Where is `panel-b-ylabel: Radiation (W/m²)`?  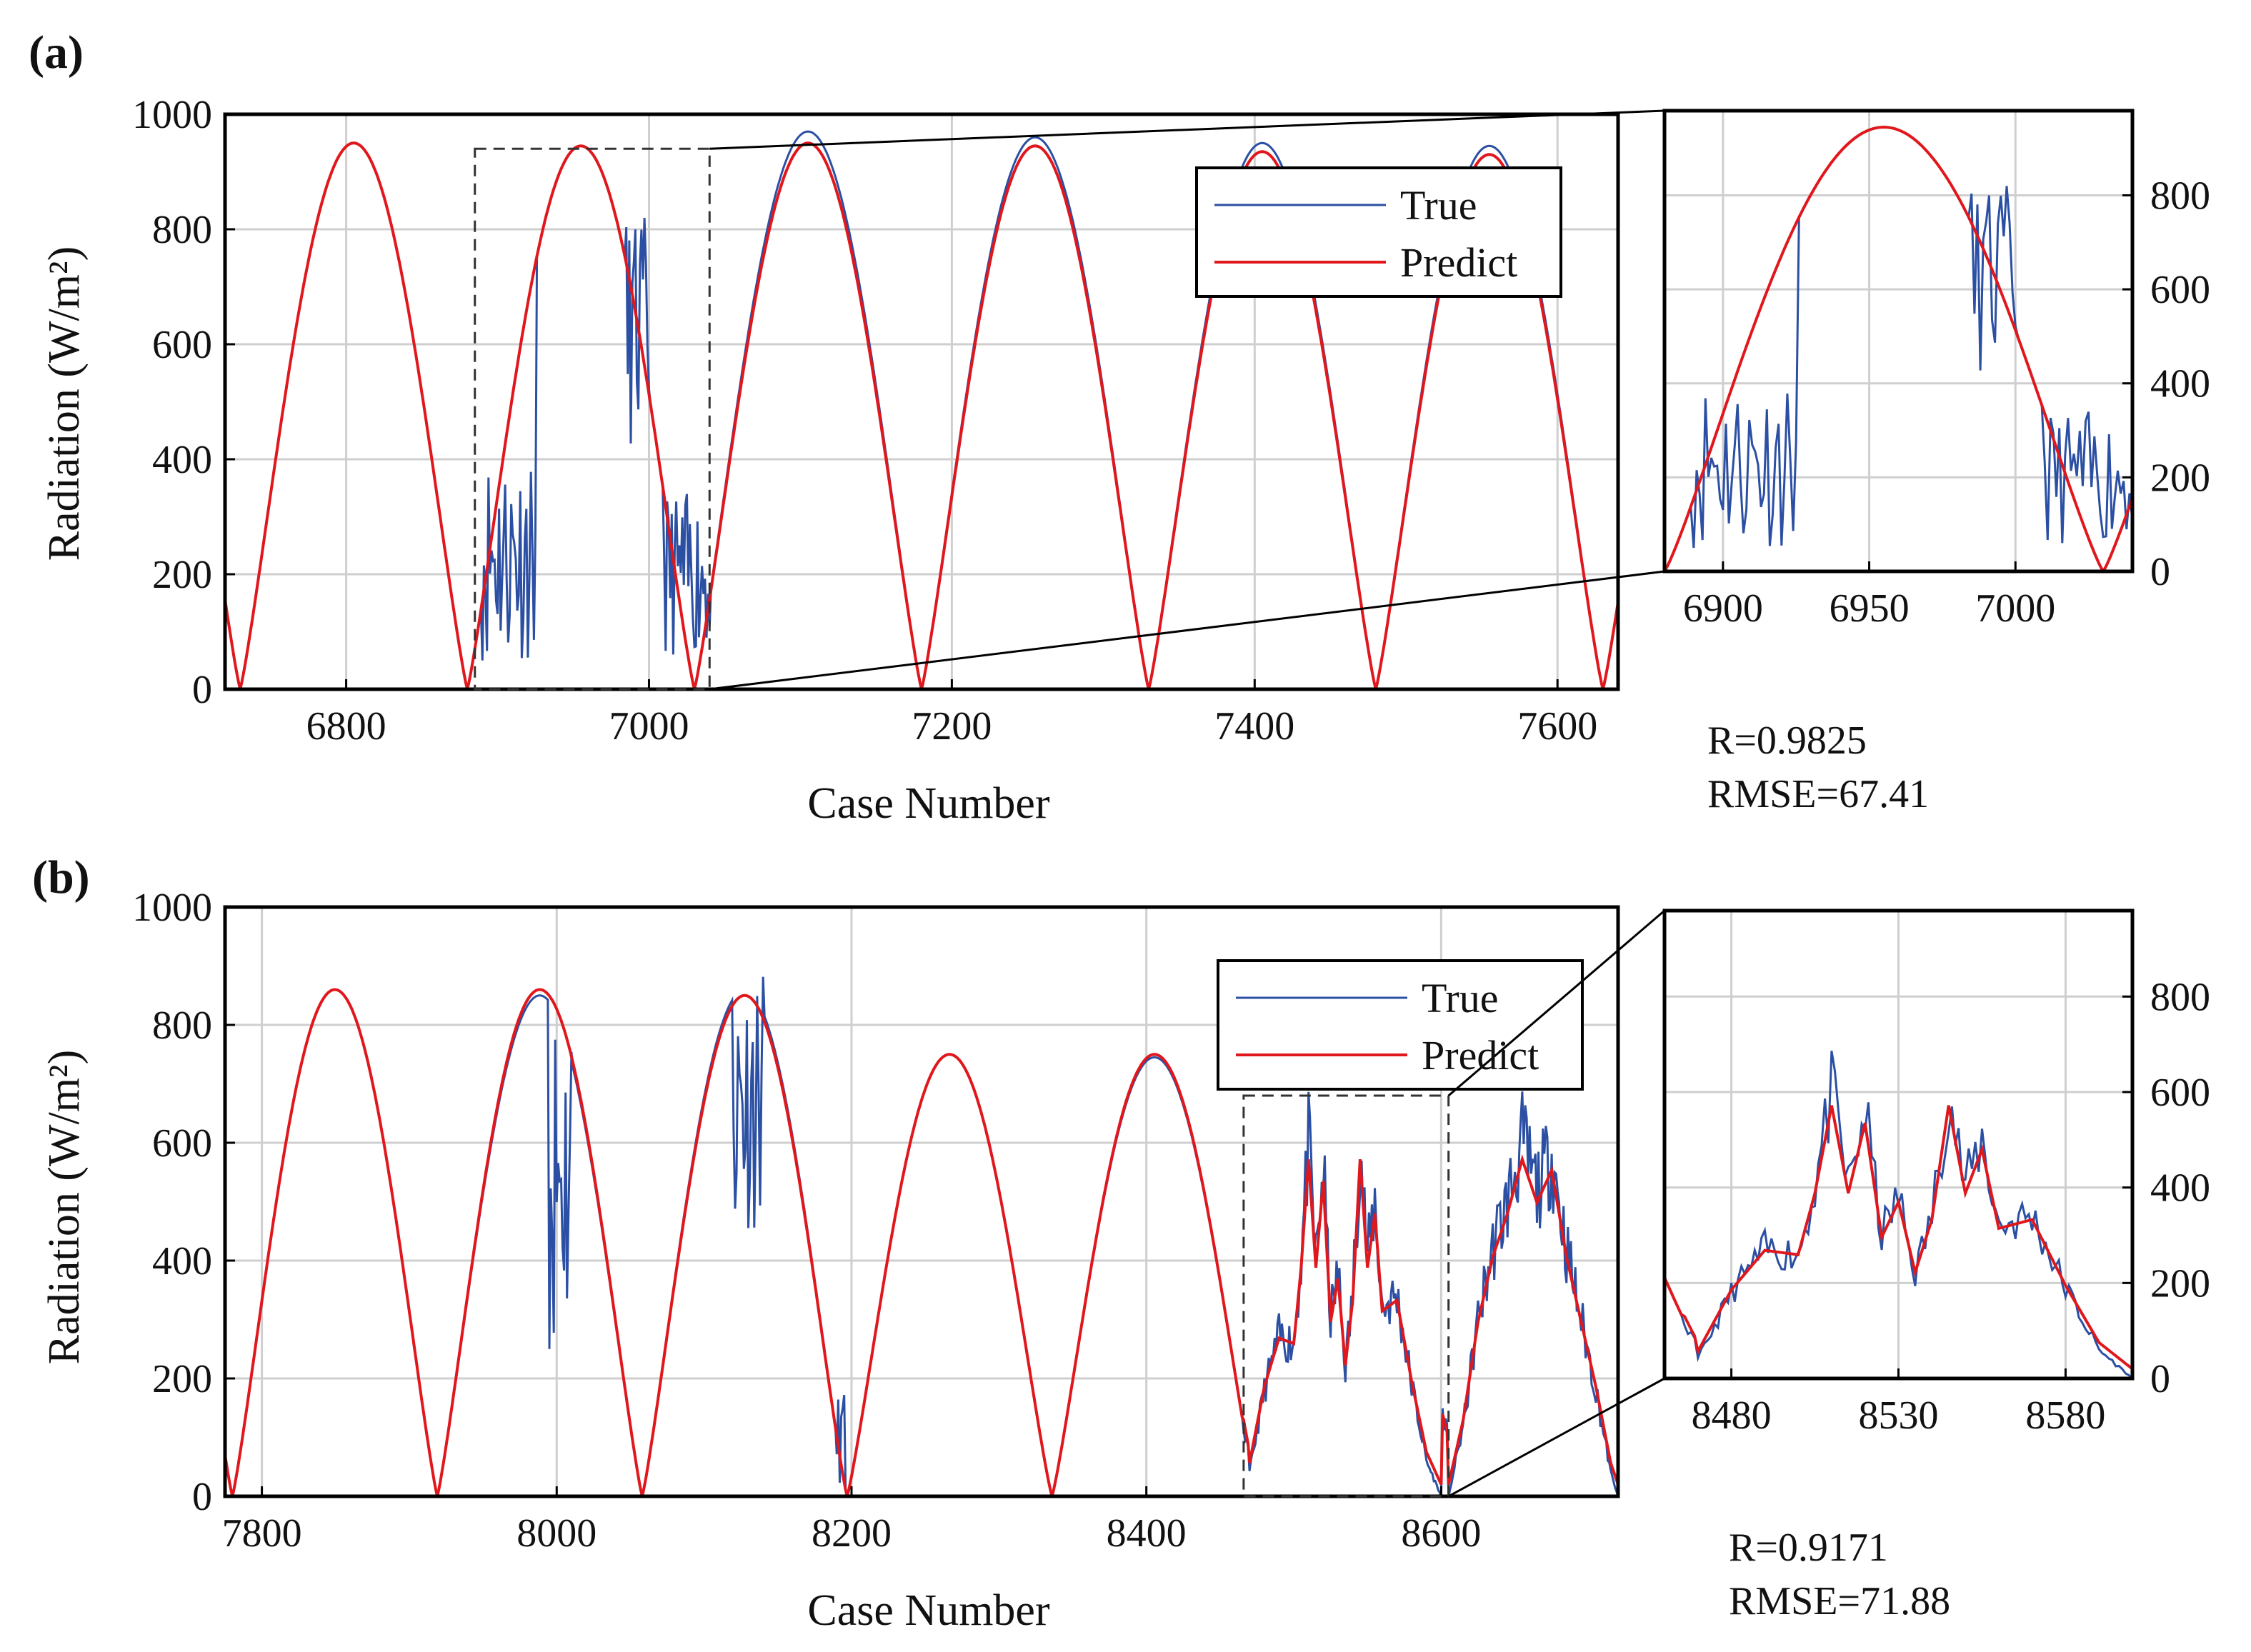 panel-b-ylabel: Radiation (W/m²) is located at coordinates (64, 1207).